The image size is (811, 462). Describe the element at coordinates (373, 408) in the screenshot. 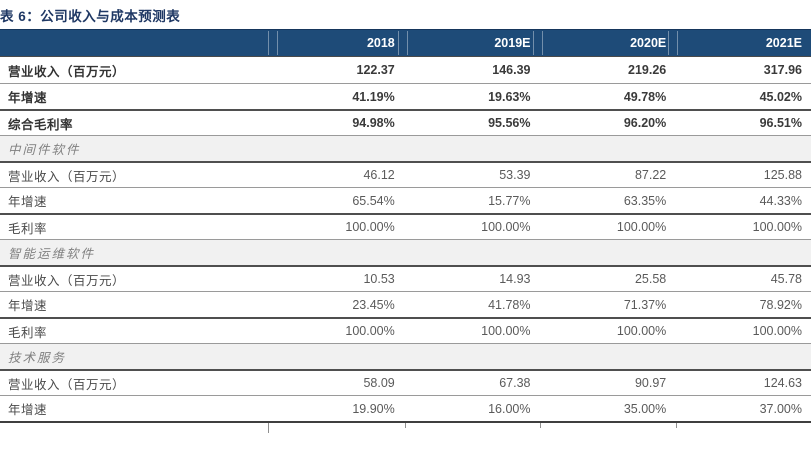

I see `value-cell: 19.90%` at that location.